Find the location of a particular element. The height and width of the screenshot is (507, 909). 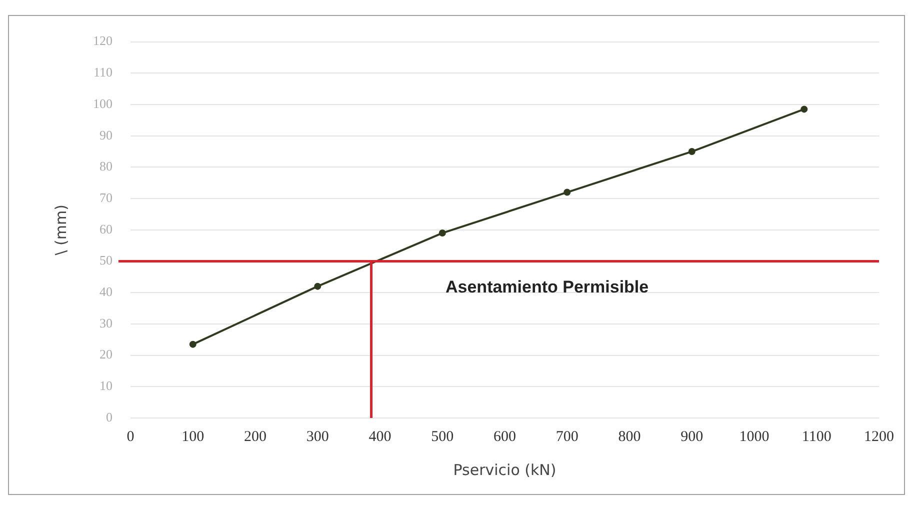

x-tick-label: 1100 is located at coordinates (817, 436).